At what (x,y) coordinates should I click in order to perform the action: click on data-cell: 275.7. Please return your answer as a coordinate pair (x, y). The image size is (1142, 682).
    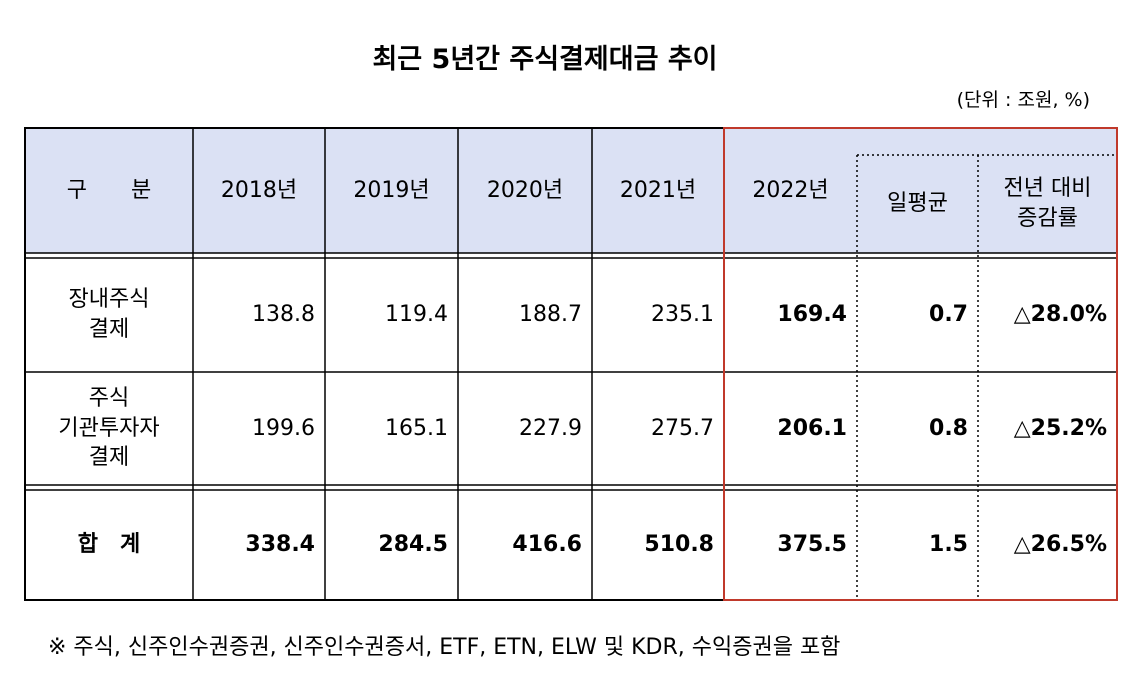
    Looking at the image, I should click on (682, 428).